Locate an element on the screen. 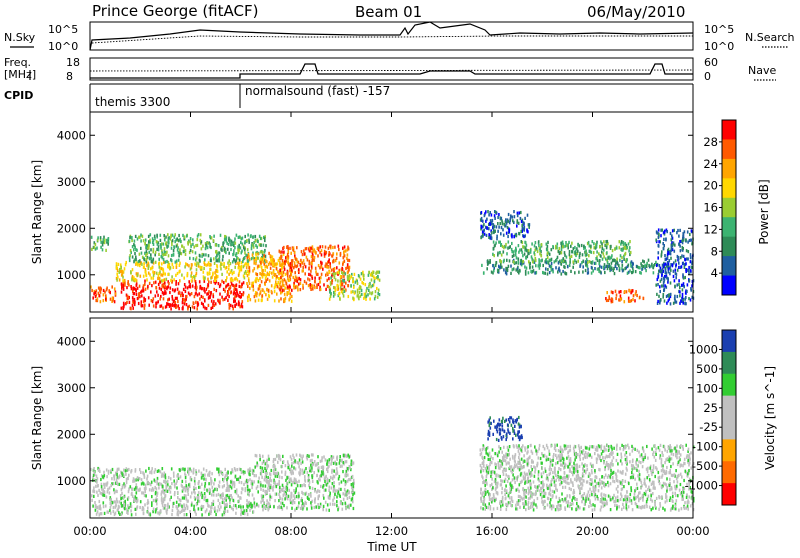 The image size is (800, 558). colorbar-tick-label: 25 is located at coordinates (710, 408).